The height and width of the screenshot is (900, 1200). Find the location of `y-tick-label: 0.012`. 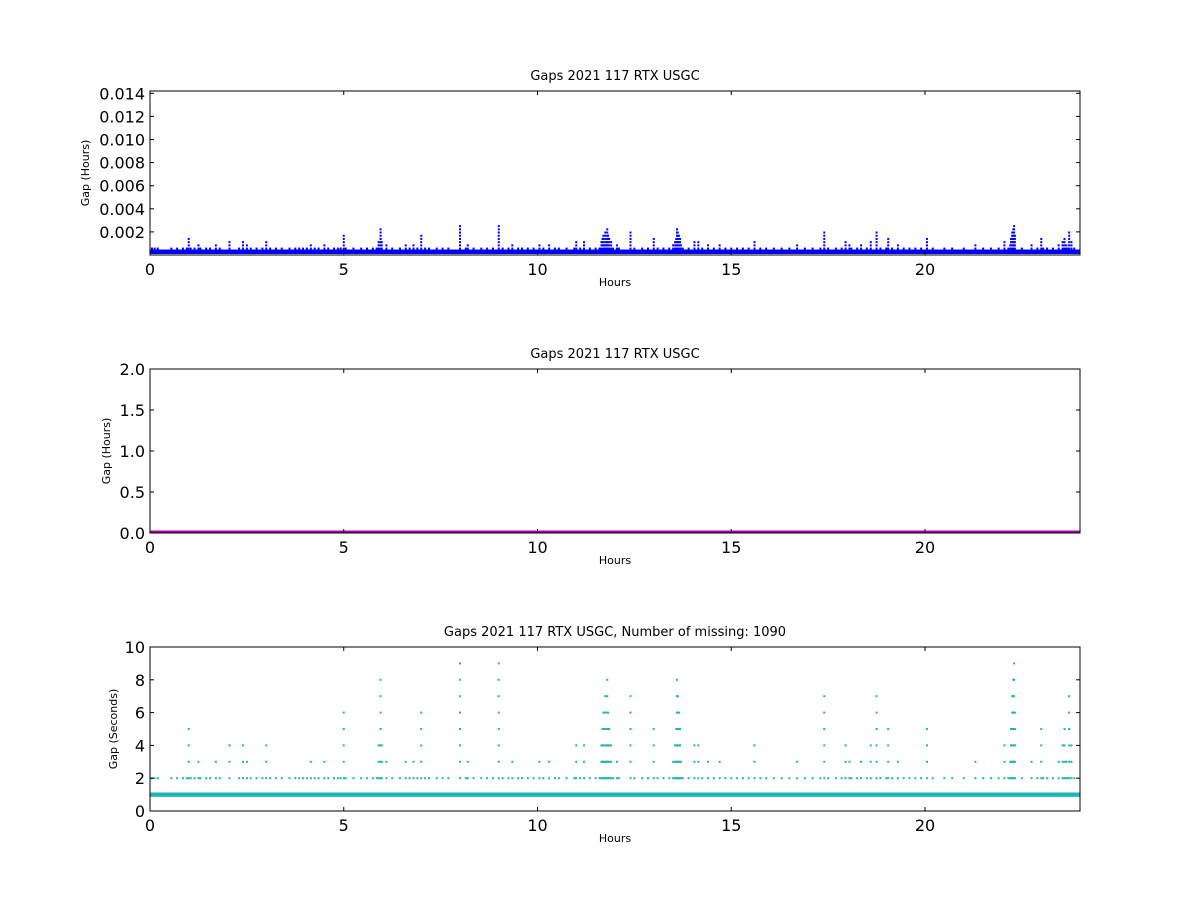

y-tick-label: 0.012 is located at coordinates (122, 116).